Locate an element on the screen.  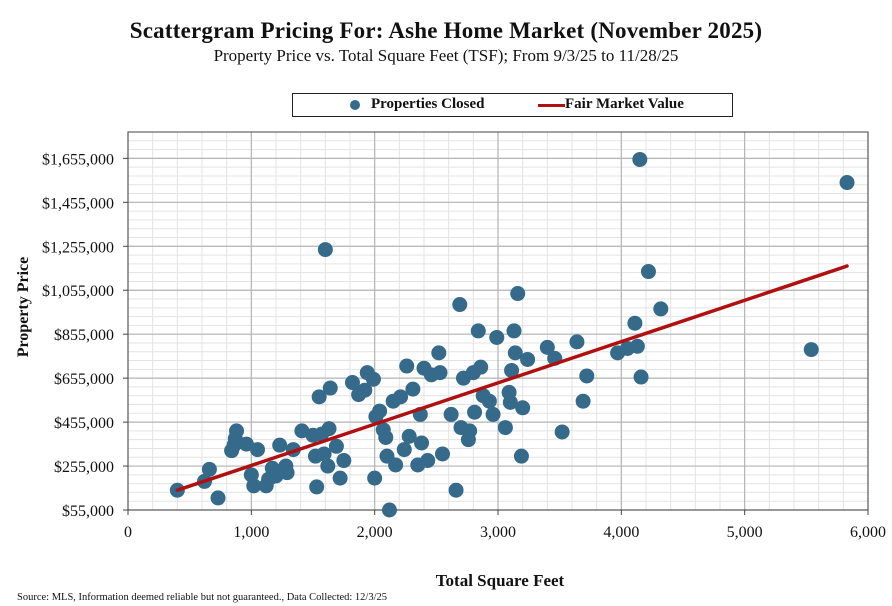
x-axis-title: Total Square Feet is located at coordinates (500, 580).